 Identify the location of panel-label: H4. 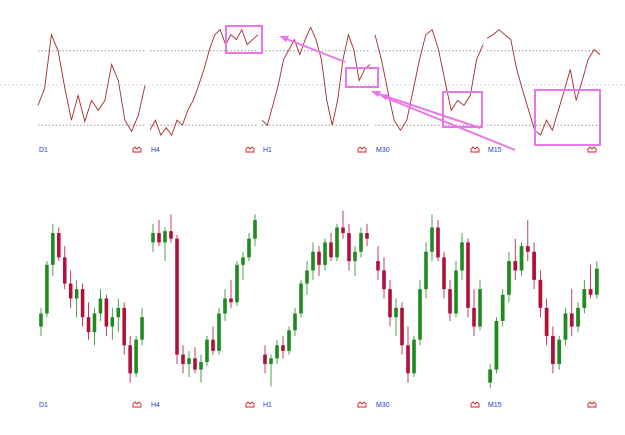
(155, 405).